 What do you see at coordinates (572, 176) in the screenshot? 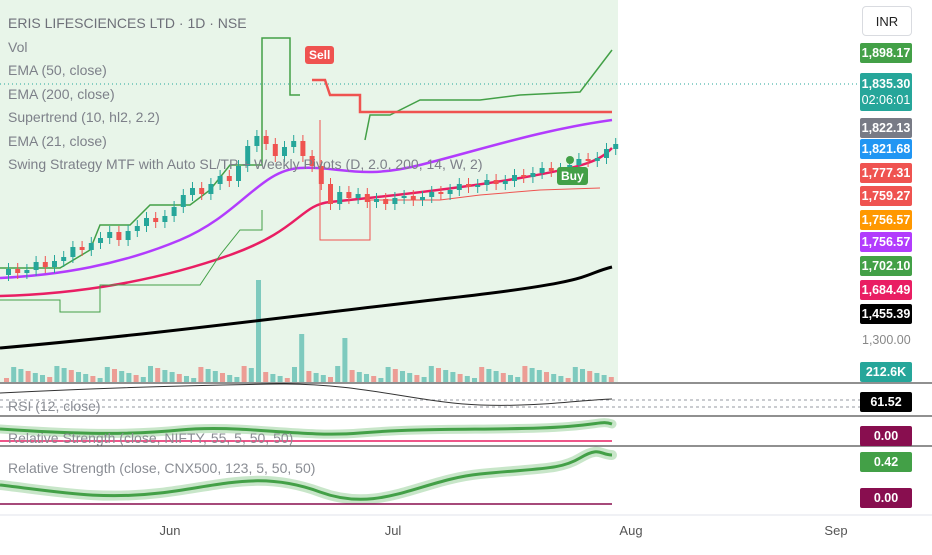
I see `buy-signal-label: Buy` at bounding box center [572, 176].